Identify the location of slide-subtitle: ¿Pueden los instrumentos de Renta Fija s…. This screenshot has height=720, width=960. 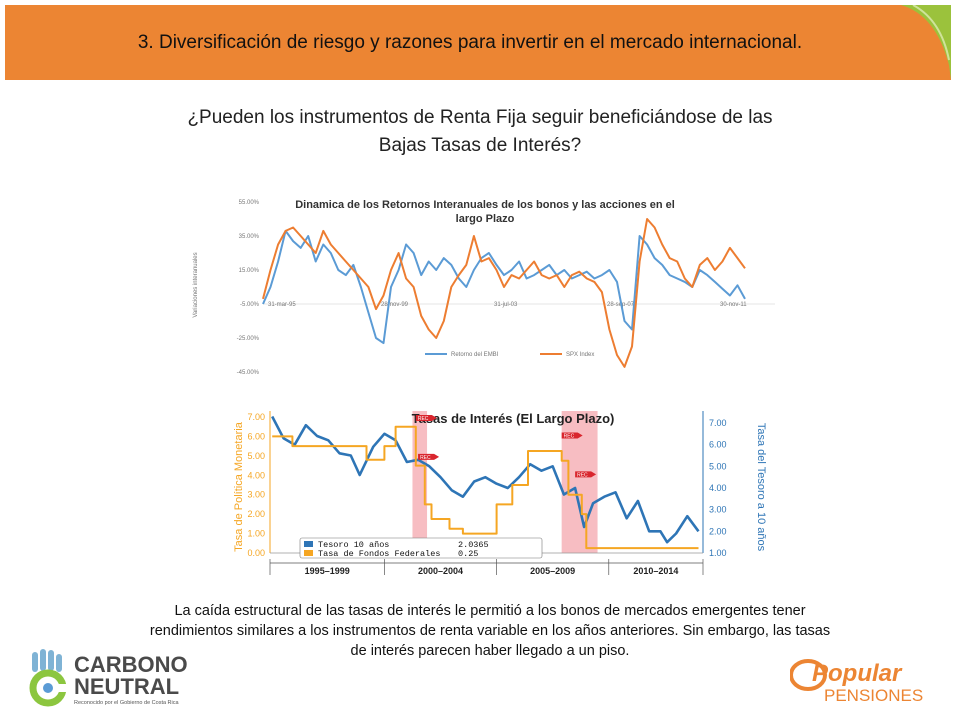
(480, 132).